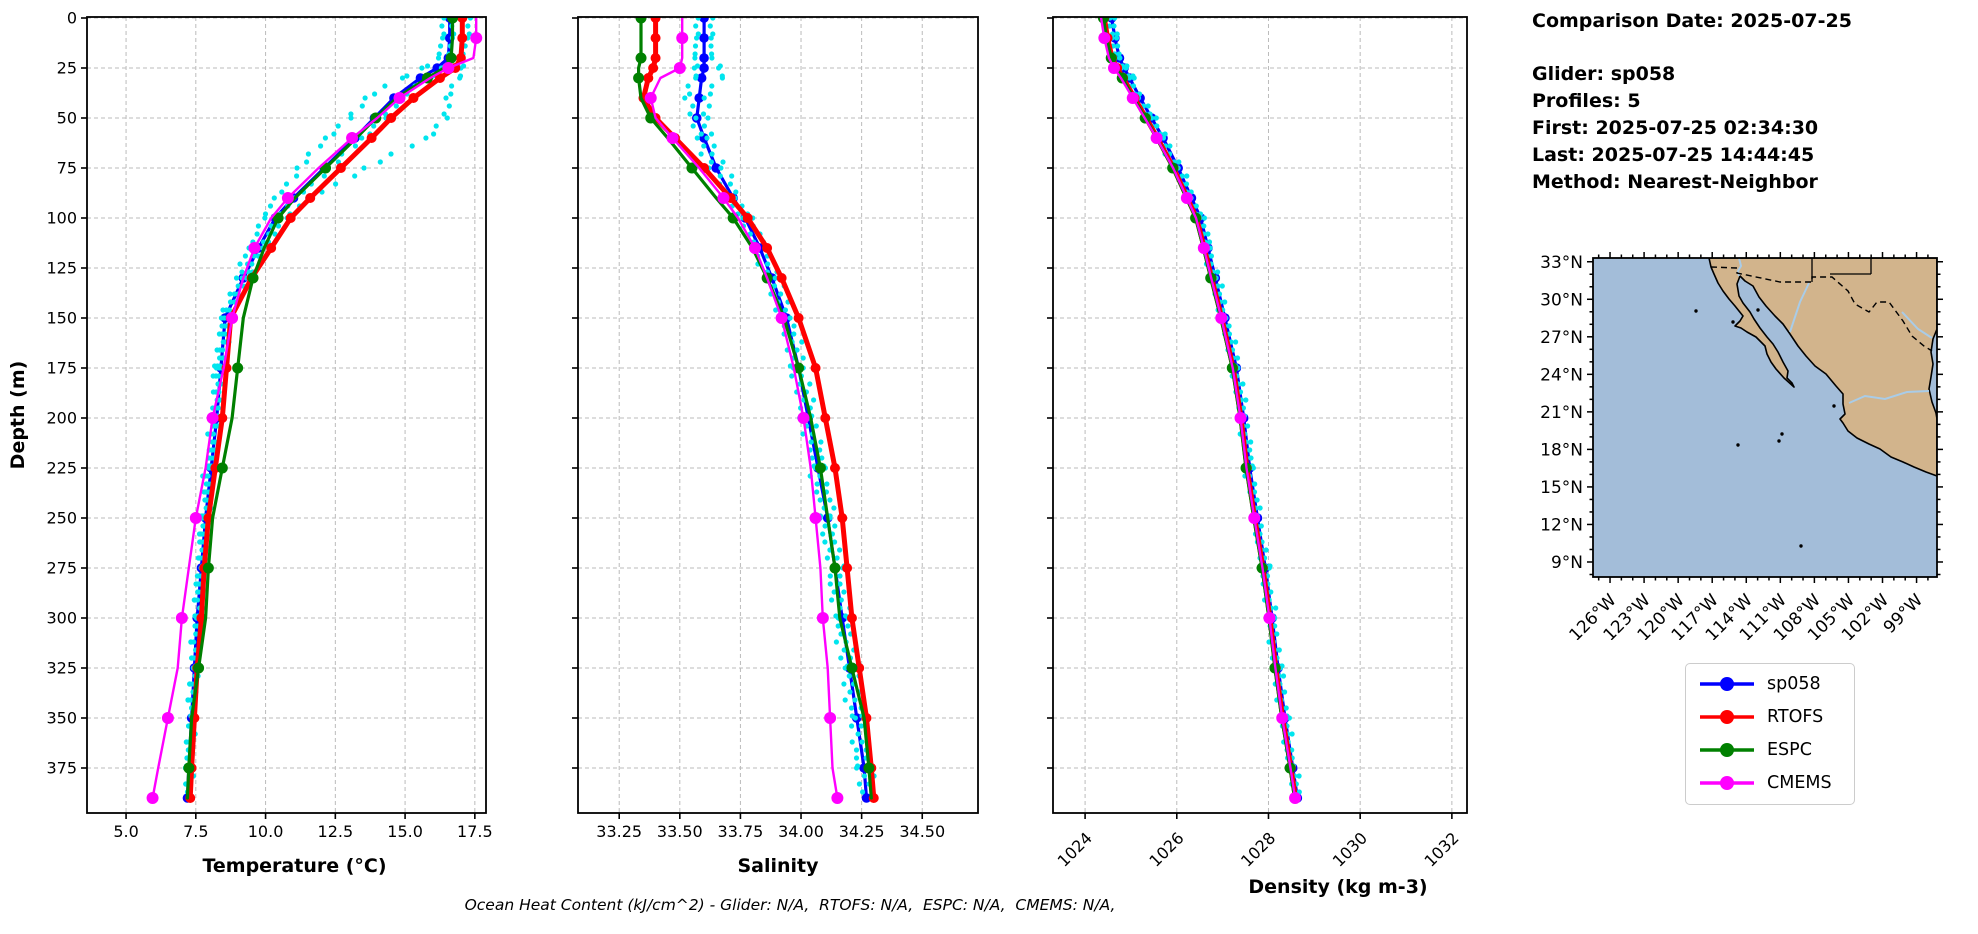  I want to click on series-line-RTOFS, so click(326, 409).